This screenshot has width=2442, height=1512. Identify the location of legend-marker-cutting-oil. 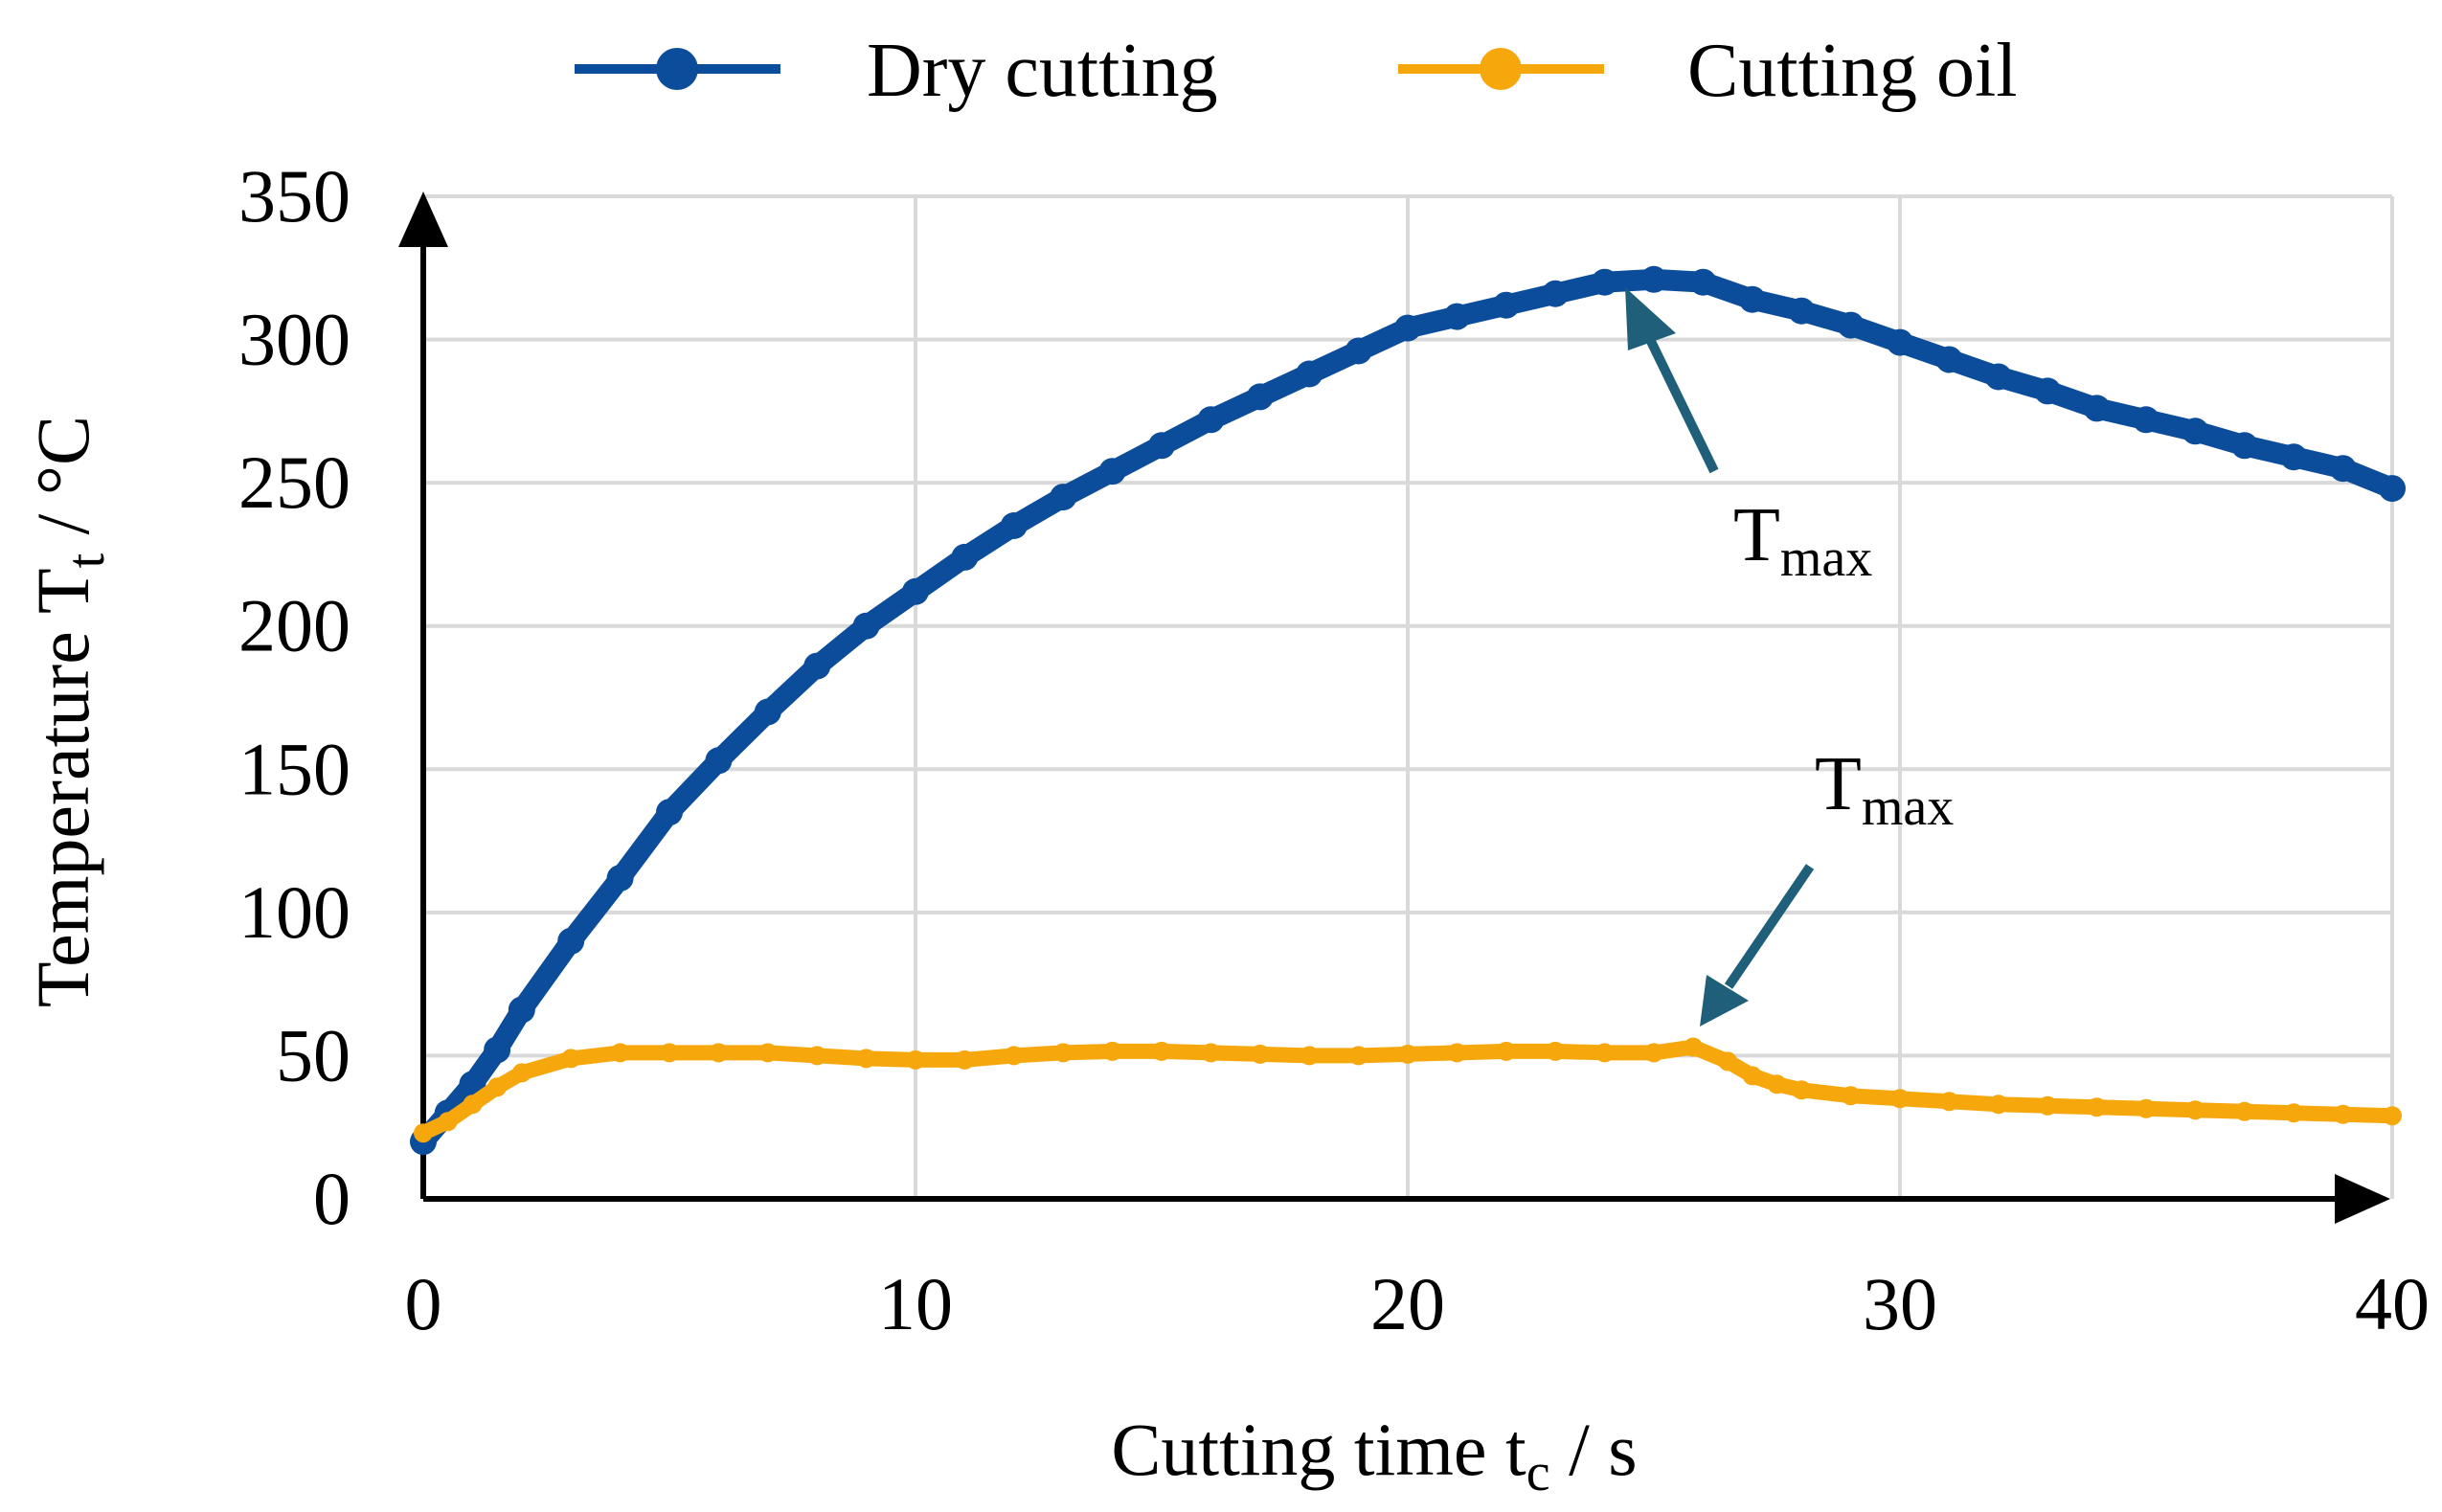
(1501, 69).